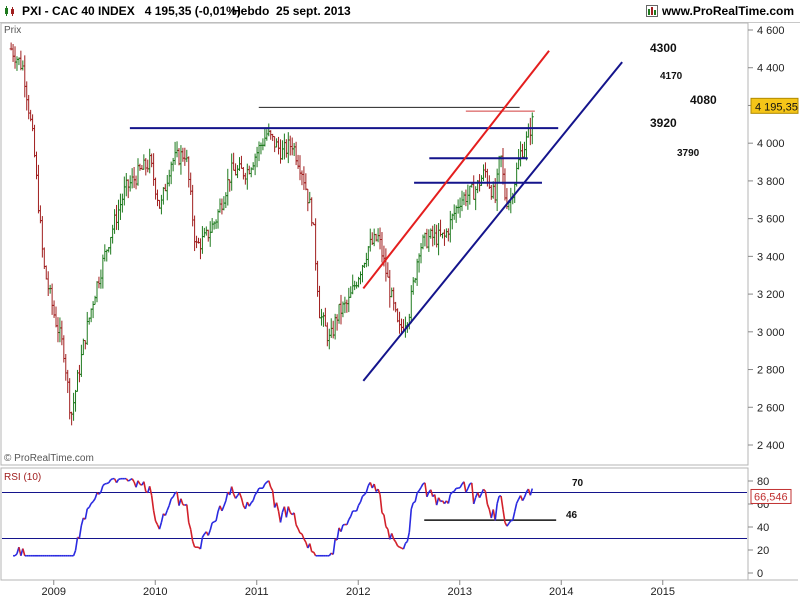  What do you see at coordinates (703, 100) in the screenshot?
I see `level-label-4080: 4080` at bounding box center [703, 100].